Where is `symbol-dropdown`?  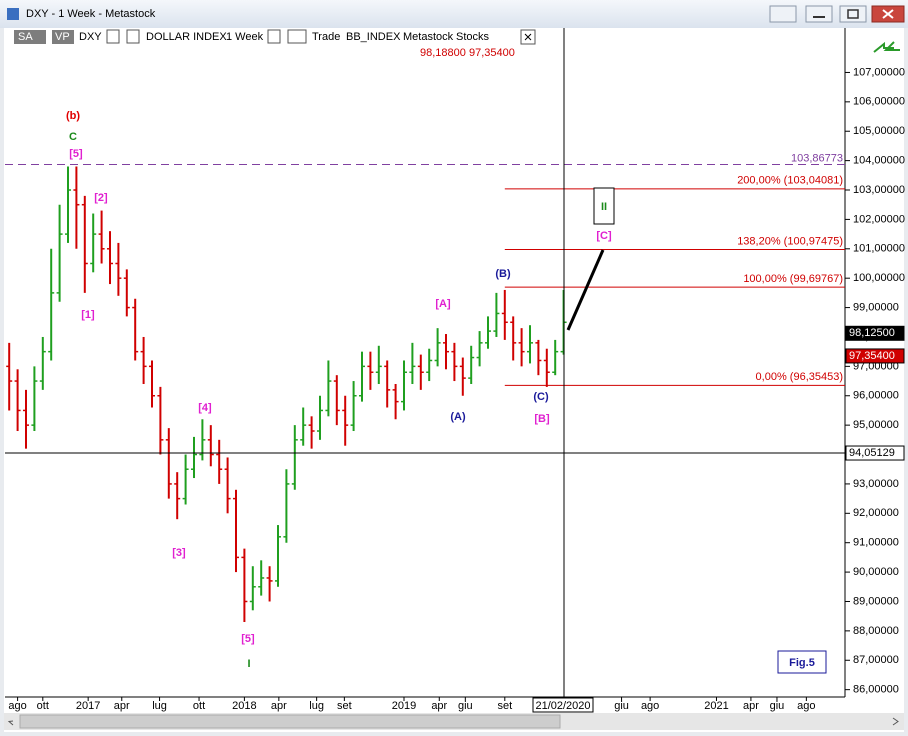 symbol-dropdown is located at coordinates (113, 36).